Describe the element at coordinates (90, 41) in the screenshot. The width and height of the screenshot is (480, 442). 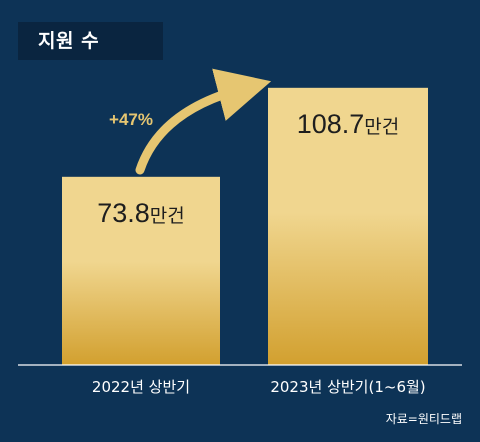
I see `chart-title: 지원 수` at that location.